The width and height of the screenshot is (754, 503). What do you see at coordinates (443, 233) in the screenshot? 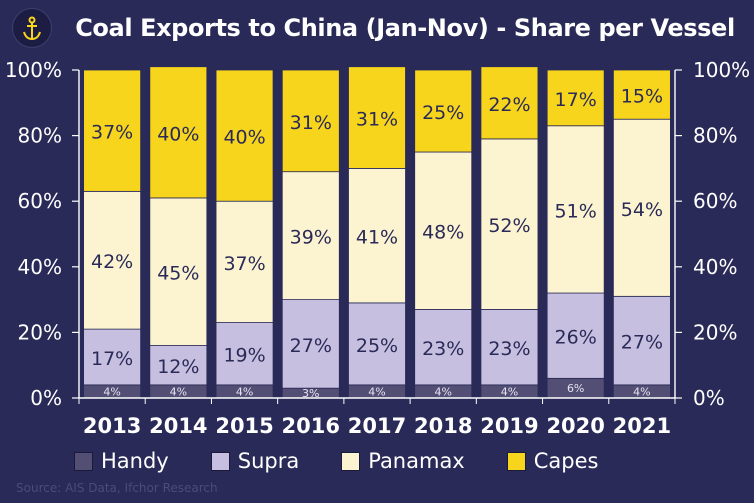
I see `data-label-panamax-2018: 48%` at bounding box center [443, 233].